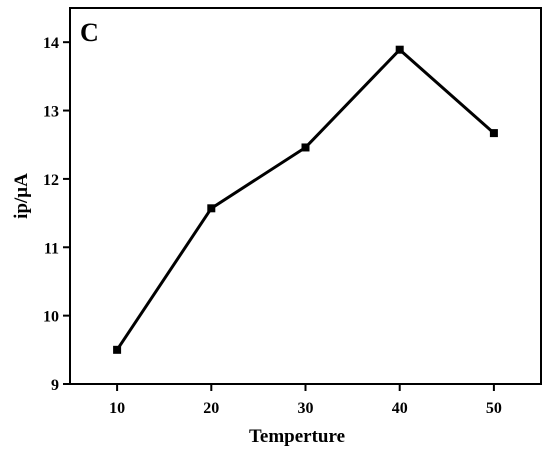 This screenshot has width=550, height=452. What do you see at coordinates (89, 32) in the screenshot?
I see `panel-label: C` at bounding box center [89, 32].